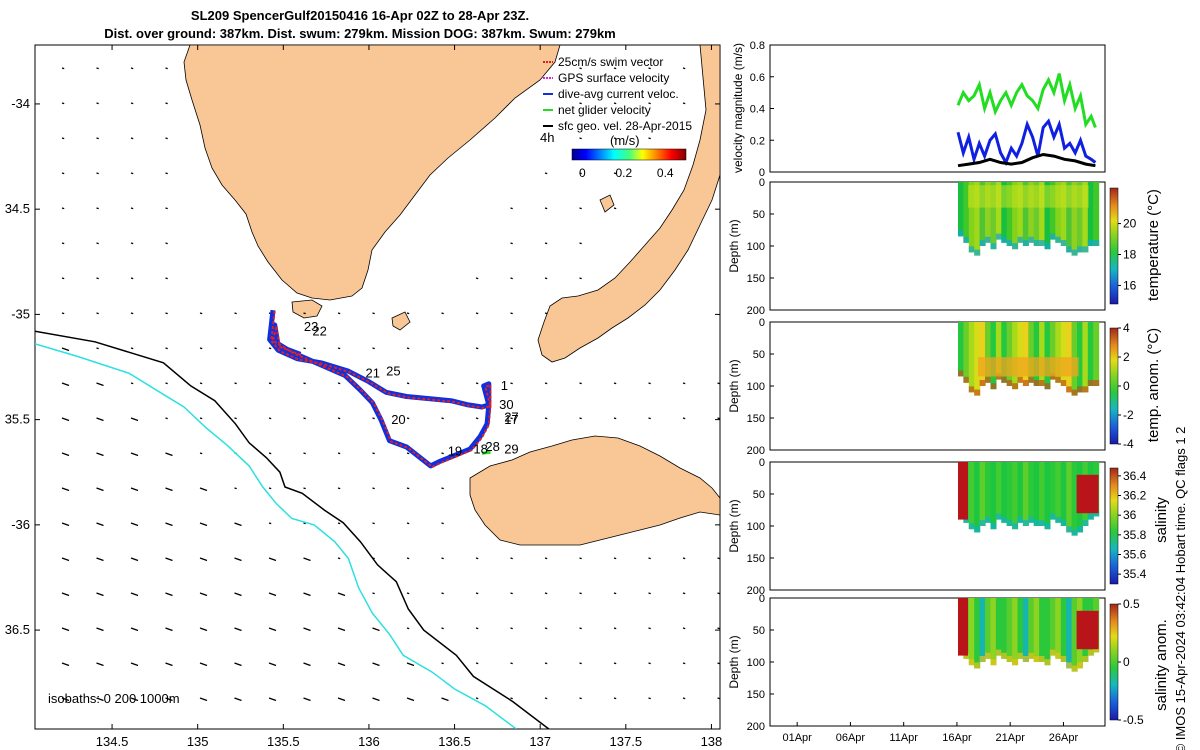  Describe the element at coordinates (757, 110) in the screenshot. I see `velocity-ytick-label: 0.4` at that location.